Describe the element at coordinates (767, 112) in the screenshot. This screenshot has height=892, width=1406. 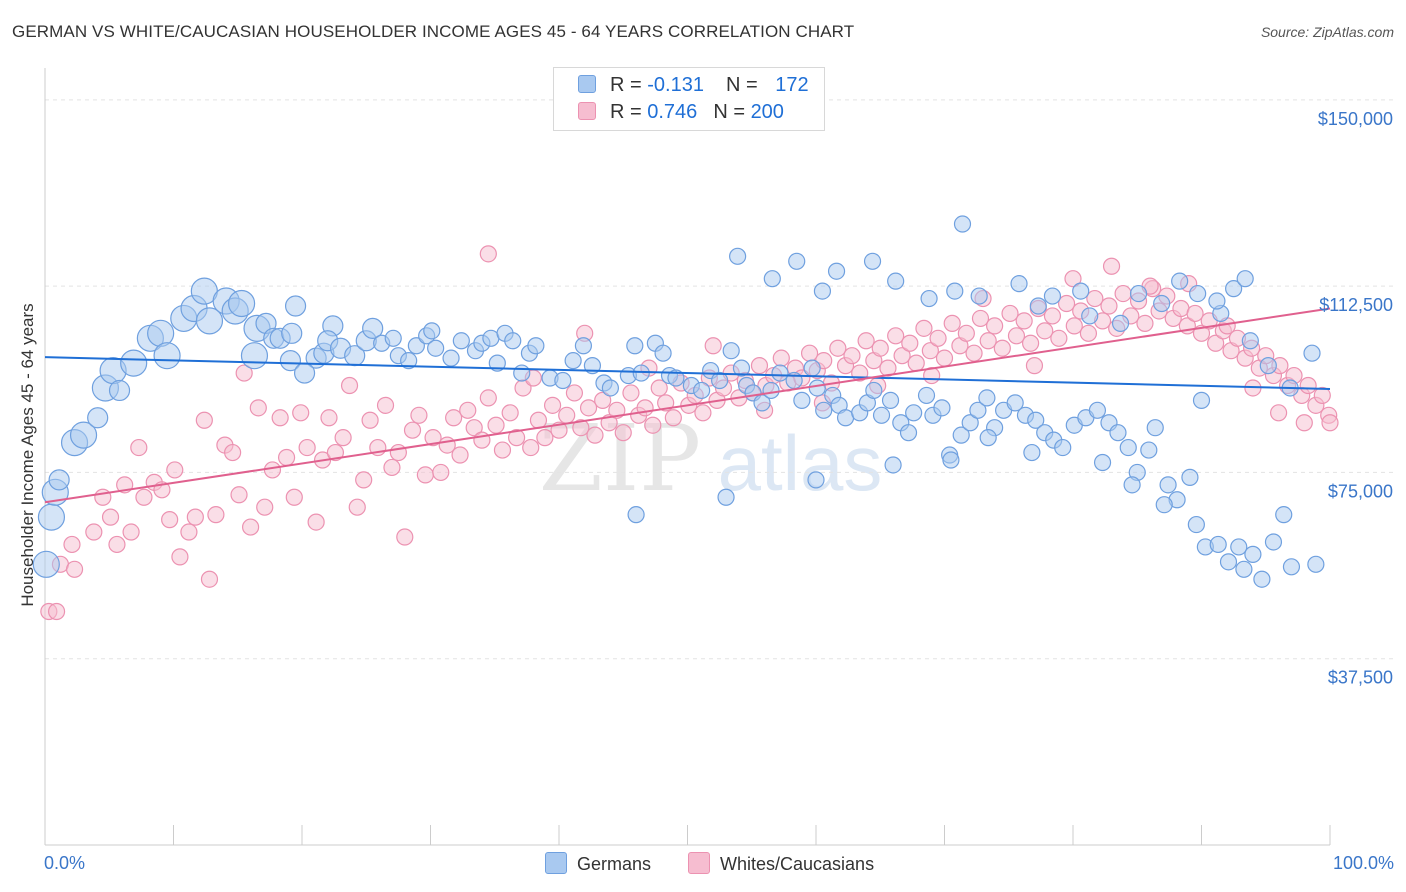
I see `legend-n-value-whites: 200` at that location.